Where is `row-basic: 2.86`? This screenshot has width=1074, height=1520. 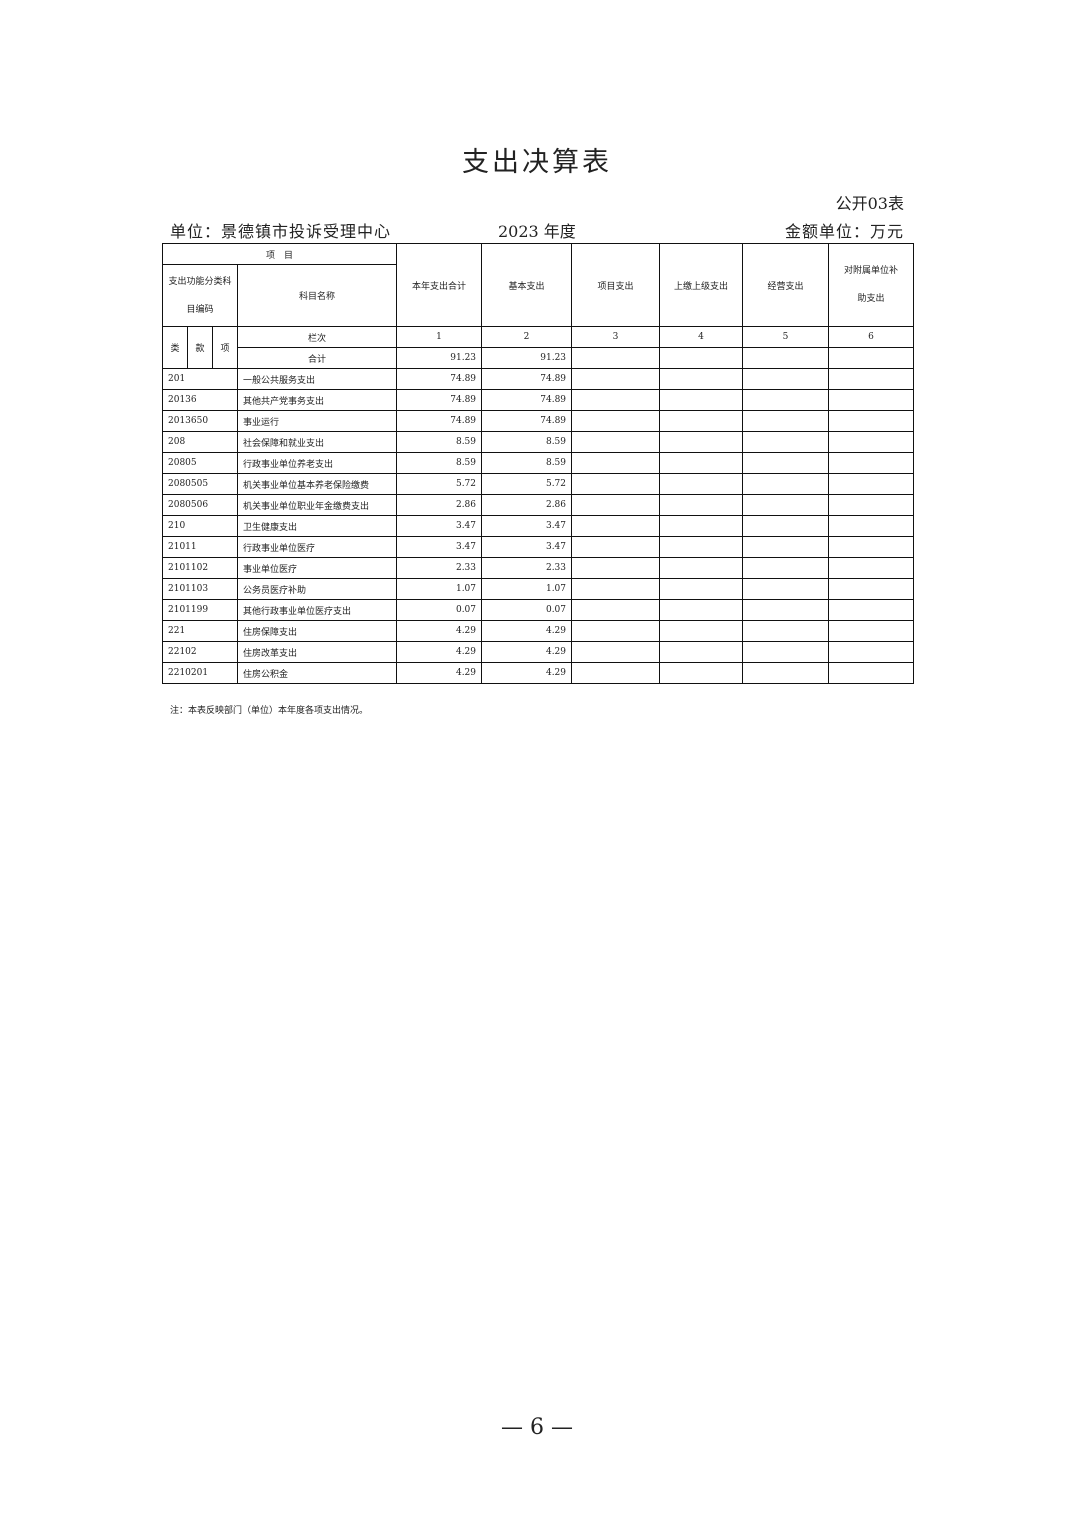
row-basic: 2.86 is located at coordinates (527, 505).